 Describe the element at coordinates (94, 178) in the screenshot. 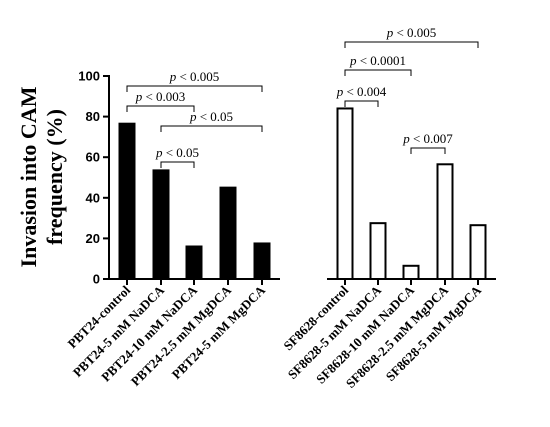

I see `y-axis: 0 20 40 60 80 100` at that location.